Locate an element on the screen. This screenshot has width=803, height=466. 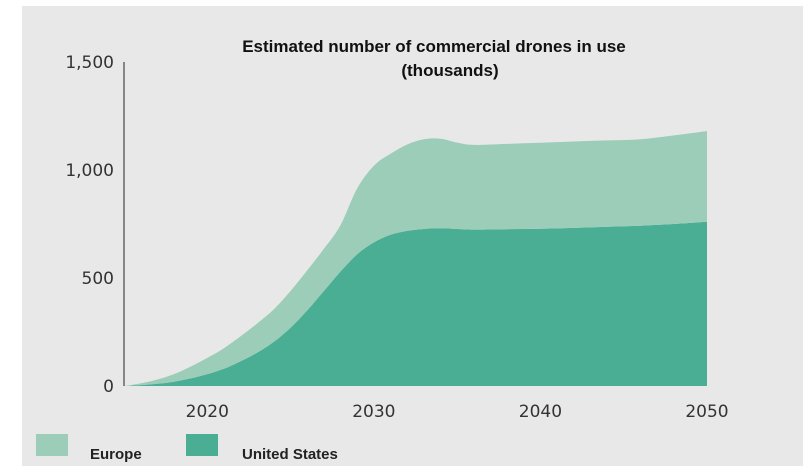
legend-swatch-united-states is located at coordinates (202, 445).